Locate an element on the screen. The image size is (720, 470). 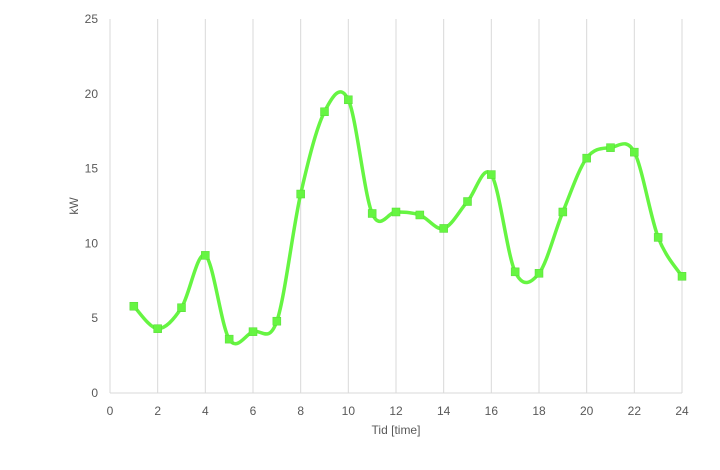
x-tick-label: 0 is located at coordinates (110, 411).